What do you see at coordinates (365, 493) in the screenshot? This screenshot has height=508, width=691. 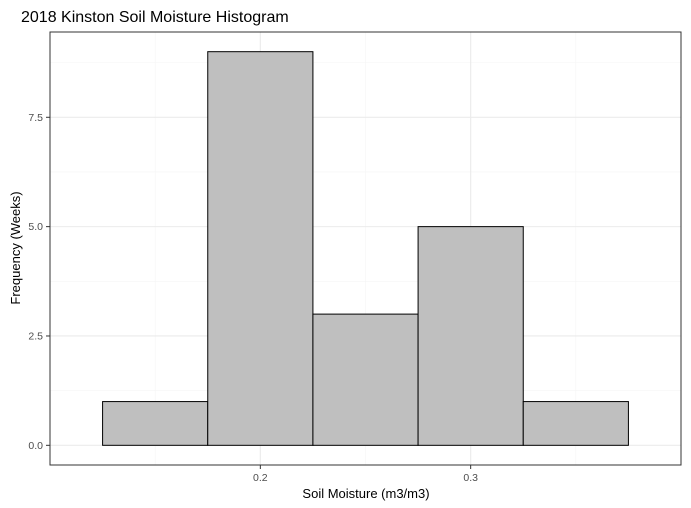 I see `x-axis-label: Soil Moisture (m3/m3)` at bounding box center [365, 493].